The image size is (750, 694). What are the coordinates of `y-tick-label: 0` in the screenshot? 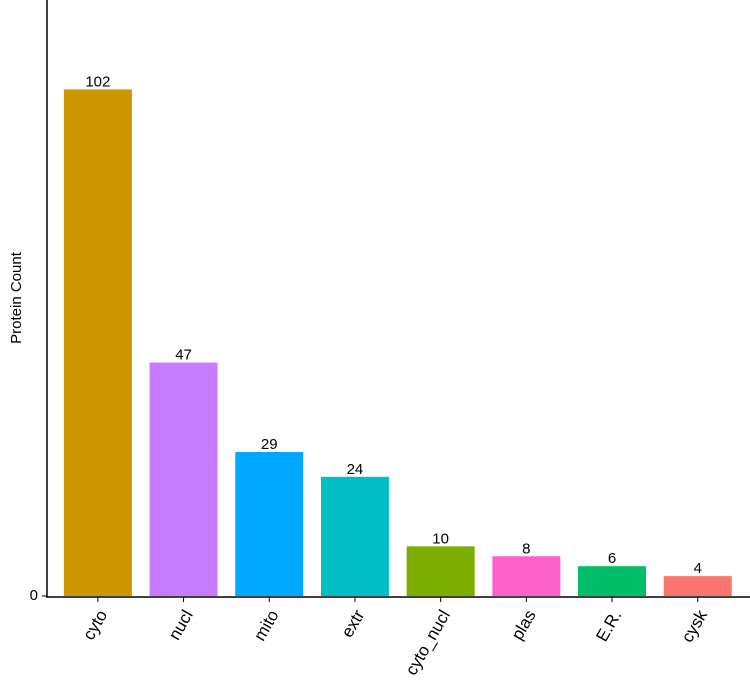 It's located at (34, 595).